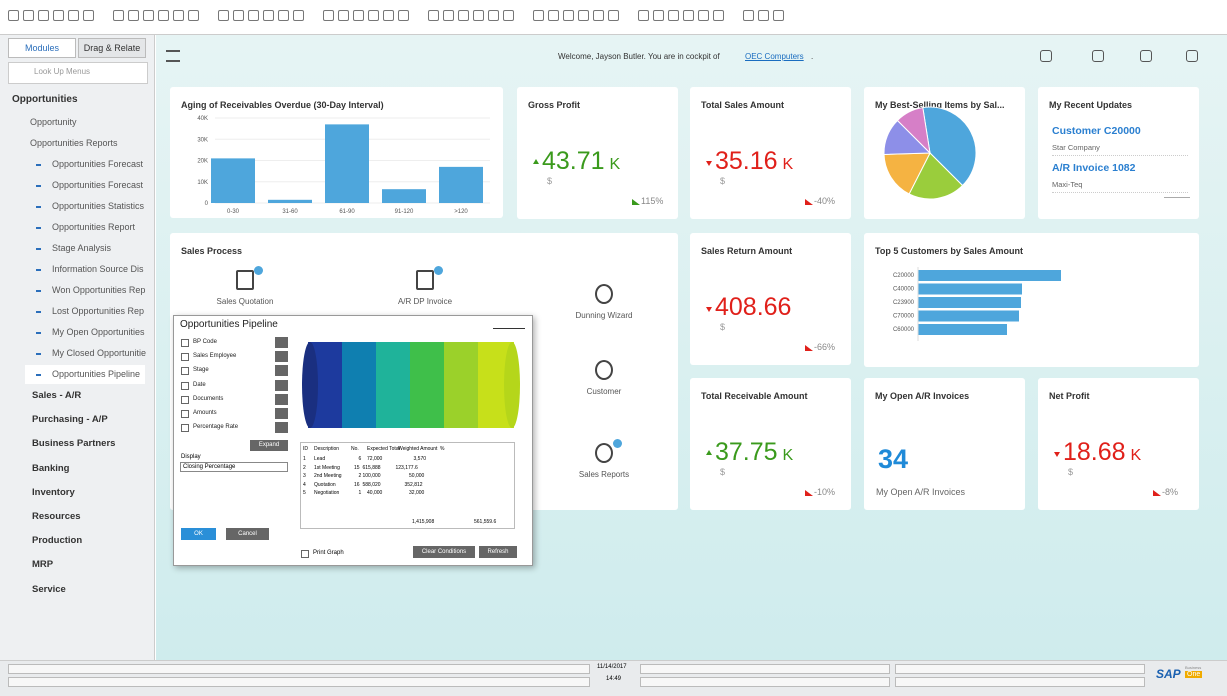 The width and height of the screenshot is (1227, 696). What do you see at coordinates (604, 391) in the screenshot?
I see `process-label: Customer` at bounding box center [604, 391].